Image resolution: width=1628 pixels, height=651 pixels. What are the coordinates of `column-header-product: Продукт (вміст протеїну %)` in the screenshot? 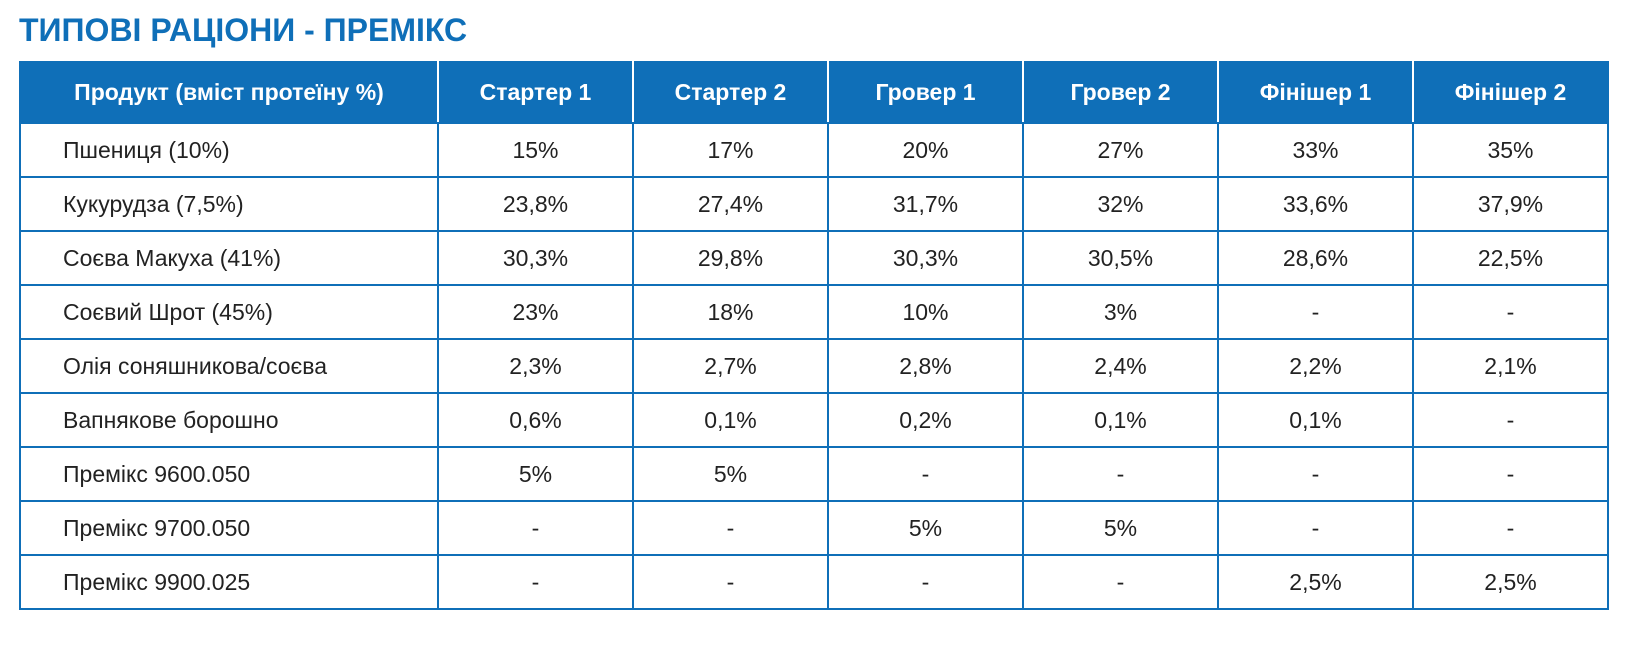 It's located at (229, 92).